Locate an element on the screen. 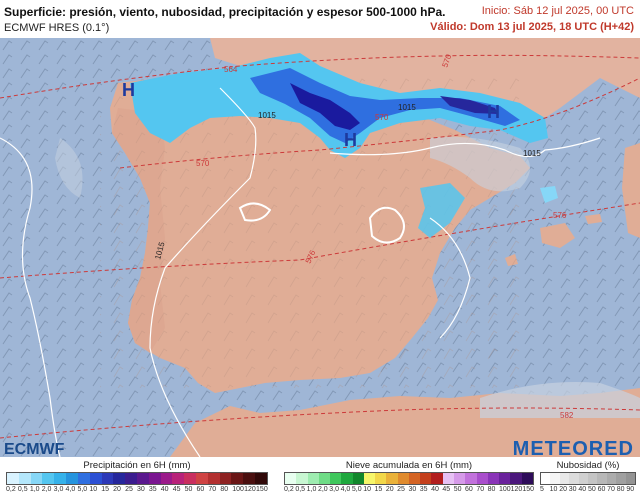  precip-tick-label: 10 is located at coordinates (93, 489).